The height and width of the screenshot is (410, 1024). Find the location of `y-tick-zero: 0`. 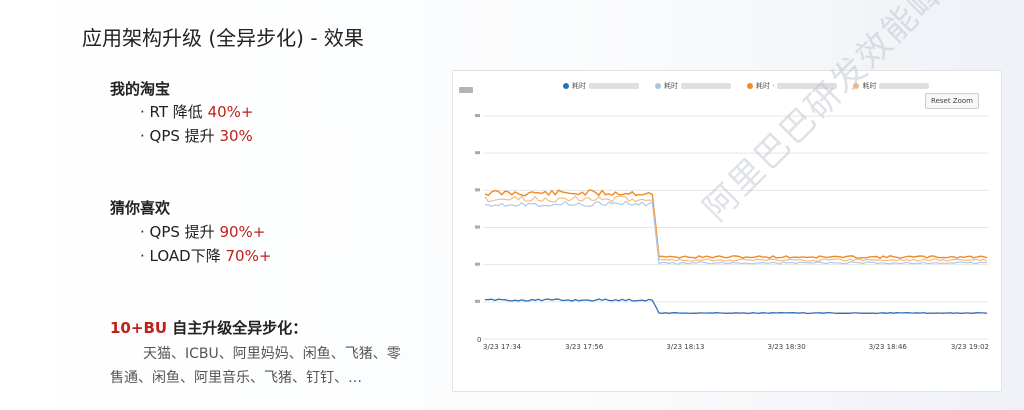

y-tick-zero: 0 is located at coordinates (479, 340).